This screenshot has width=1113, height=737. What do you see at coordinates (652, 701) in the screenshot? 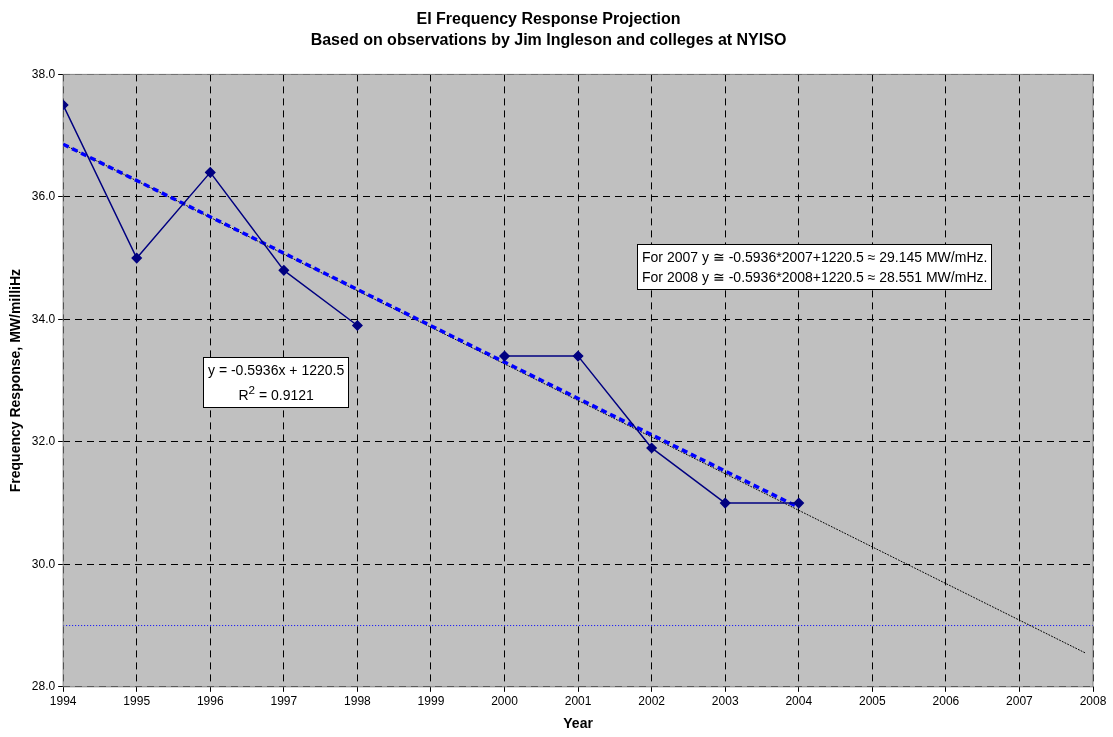
I see `x-tick-label: 2002` at bounding box center [652, 701].